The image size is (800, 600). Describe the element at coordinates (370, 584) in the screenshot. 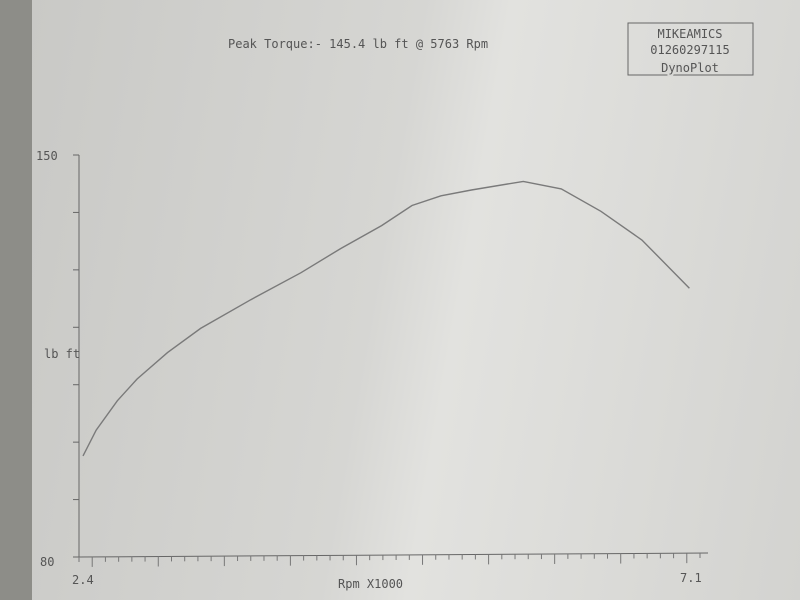

I see `x-axis-label: Rpm X1000` at that location.